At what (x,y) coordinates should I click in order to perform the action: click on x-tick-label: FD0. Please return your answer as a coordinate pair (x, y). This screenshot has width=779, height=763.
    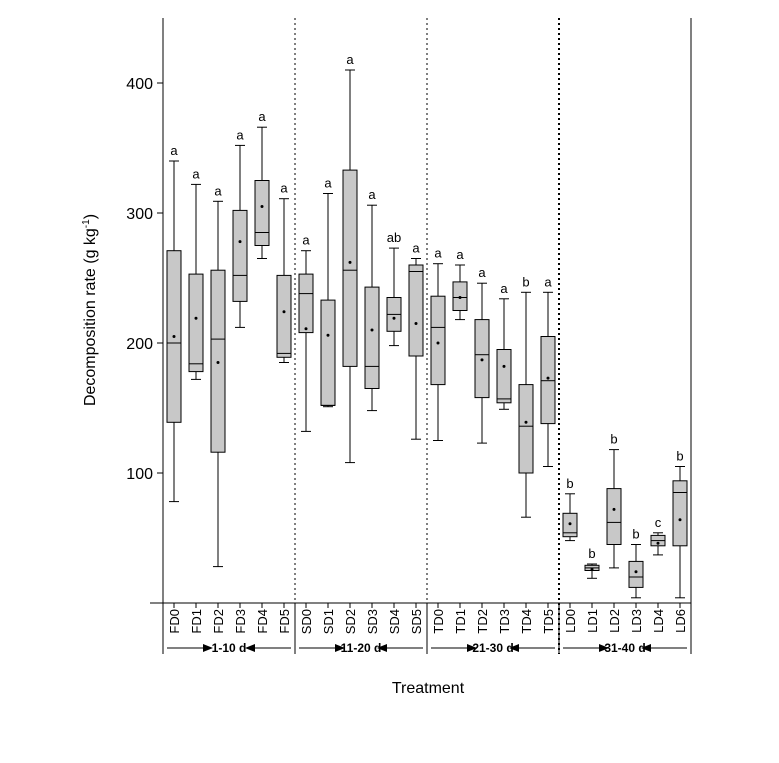
    Looking at the image, I should click on (174, 621).